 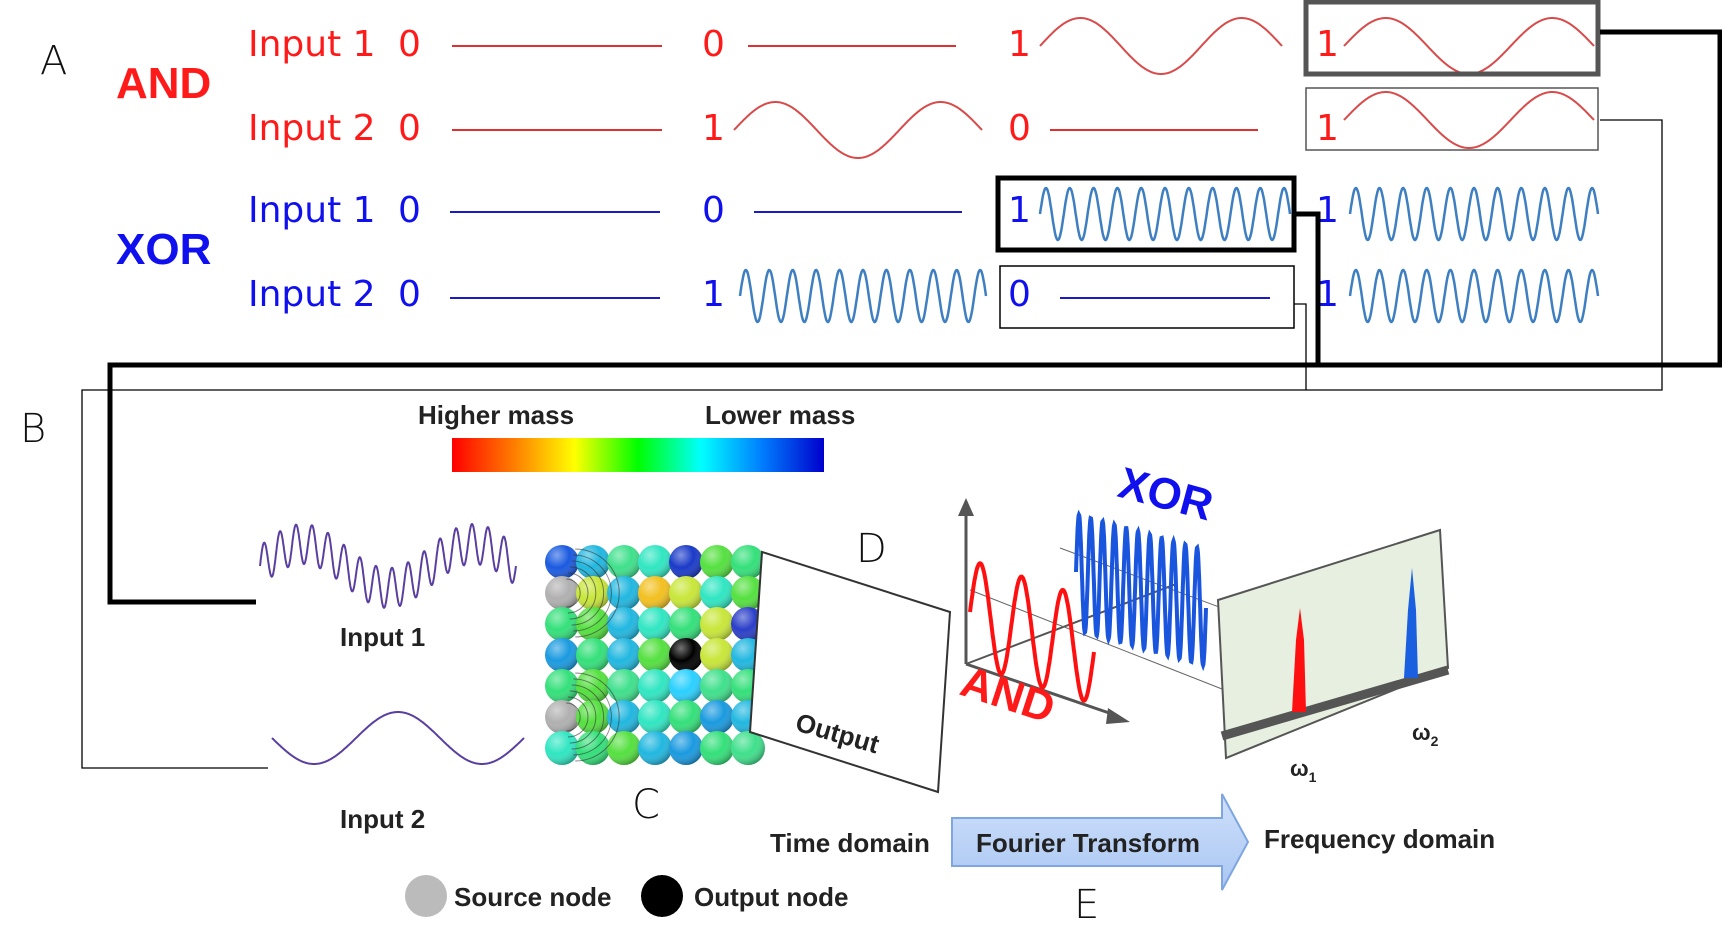 I want to click on and-input2-highlight-box, so click(x=1452, y=119).